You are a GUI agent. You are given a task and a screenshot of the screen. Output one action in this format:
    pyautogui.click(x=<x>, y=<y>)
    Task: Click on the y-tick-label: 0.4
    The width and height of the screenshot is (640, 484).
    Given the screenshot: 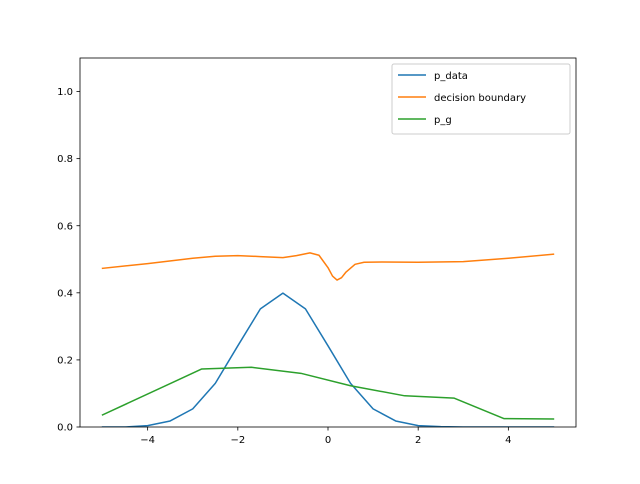 What is the action you would take?
    pyautogui.click(x=65, y=293)
    